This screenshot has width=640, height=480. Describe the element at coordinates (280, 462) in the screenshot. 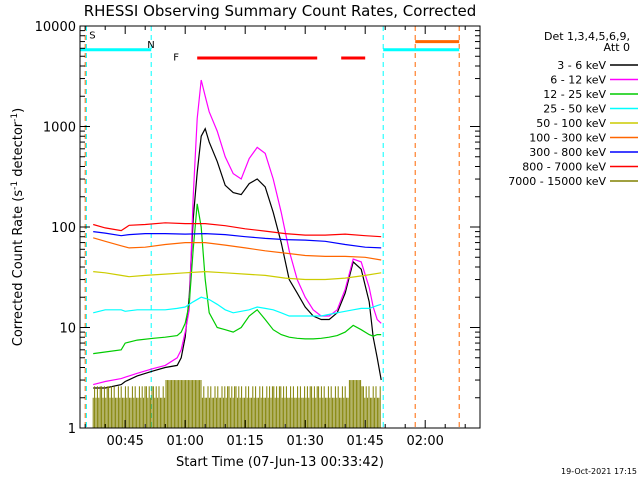

I see `x-axis-label: Start Time (07-Jun-13 00:33:42)` at that location.